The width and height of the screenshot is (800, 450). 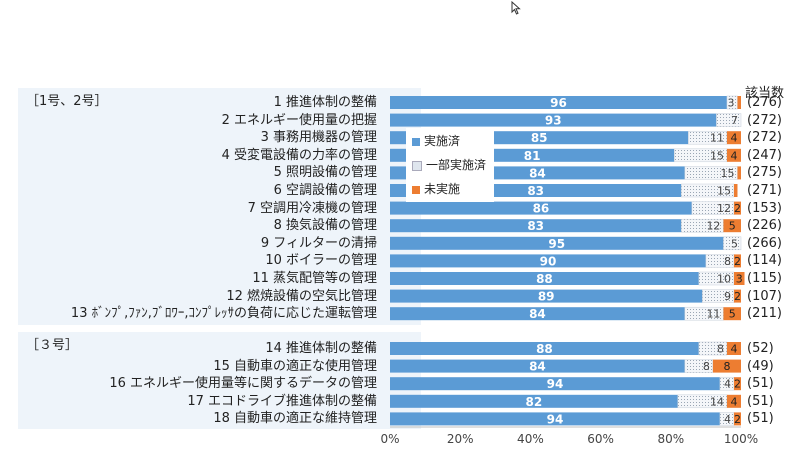 I want to click on mouse-cursor-icon, so click(x=516, y=8).